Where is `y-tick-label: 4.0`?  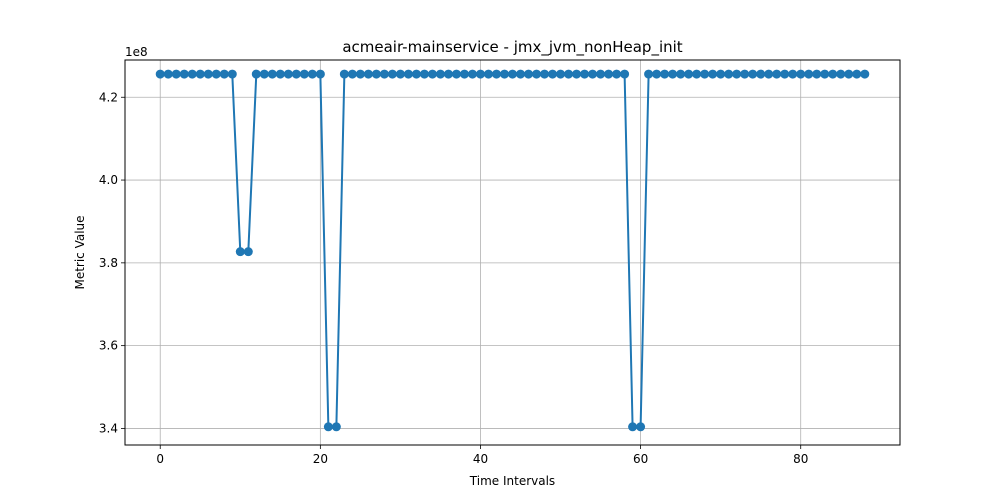
y-tick-label: 4.0 is located at coordinates (108, 180).